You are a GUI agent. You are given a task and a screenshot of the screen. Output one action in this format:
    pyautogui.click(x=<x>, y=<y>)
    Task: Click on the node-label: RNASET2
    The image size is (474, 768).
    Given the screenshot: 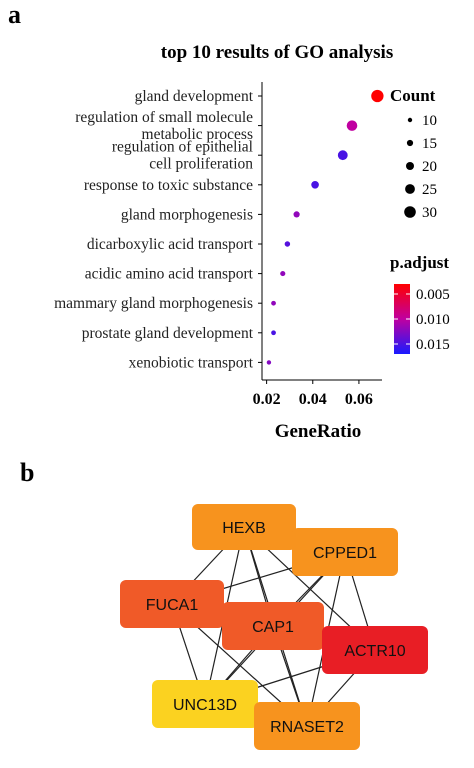 What is the action you would take?
    pyautogui.click(x=307, y=727)
    